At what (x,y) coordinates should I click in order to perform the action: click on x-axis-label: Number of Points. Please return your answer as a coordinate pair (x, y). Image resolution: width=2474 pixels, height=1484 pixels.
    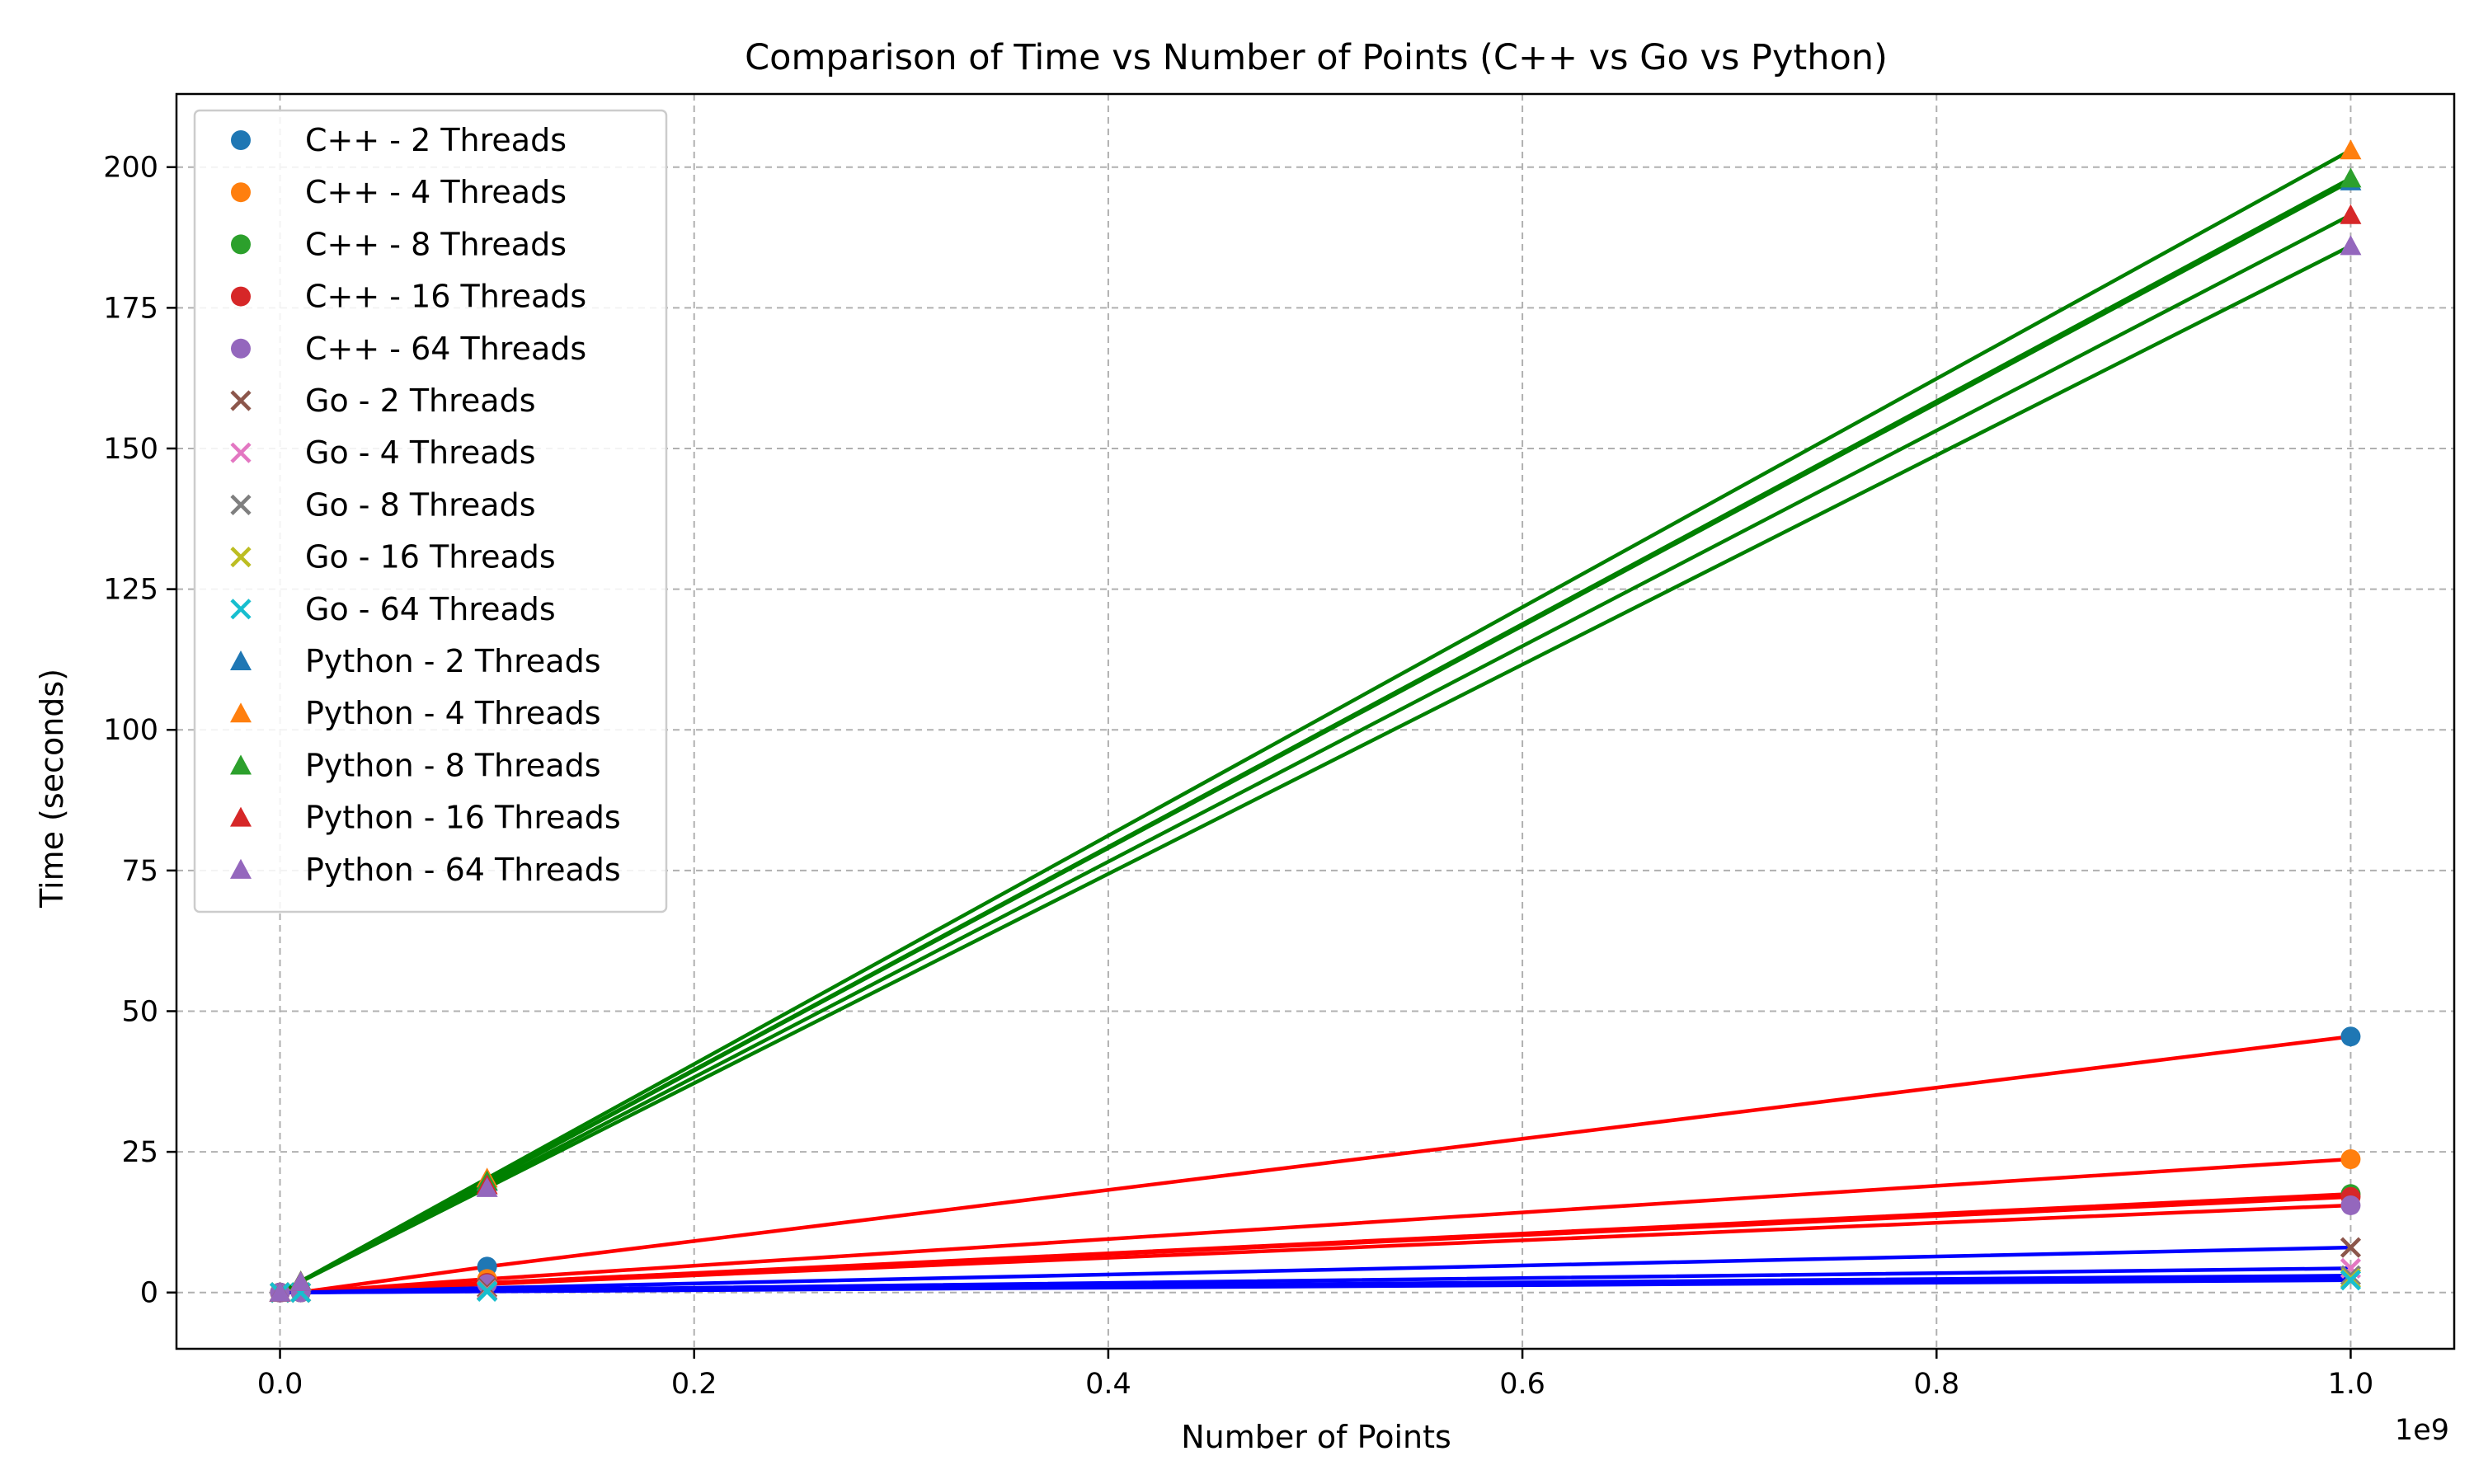
    Looking at the image, I should click on (1316, 1437).